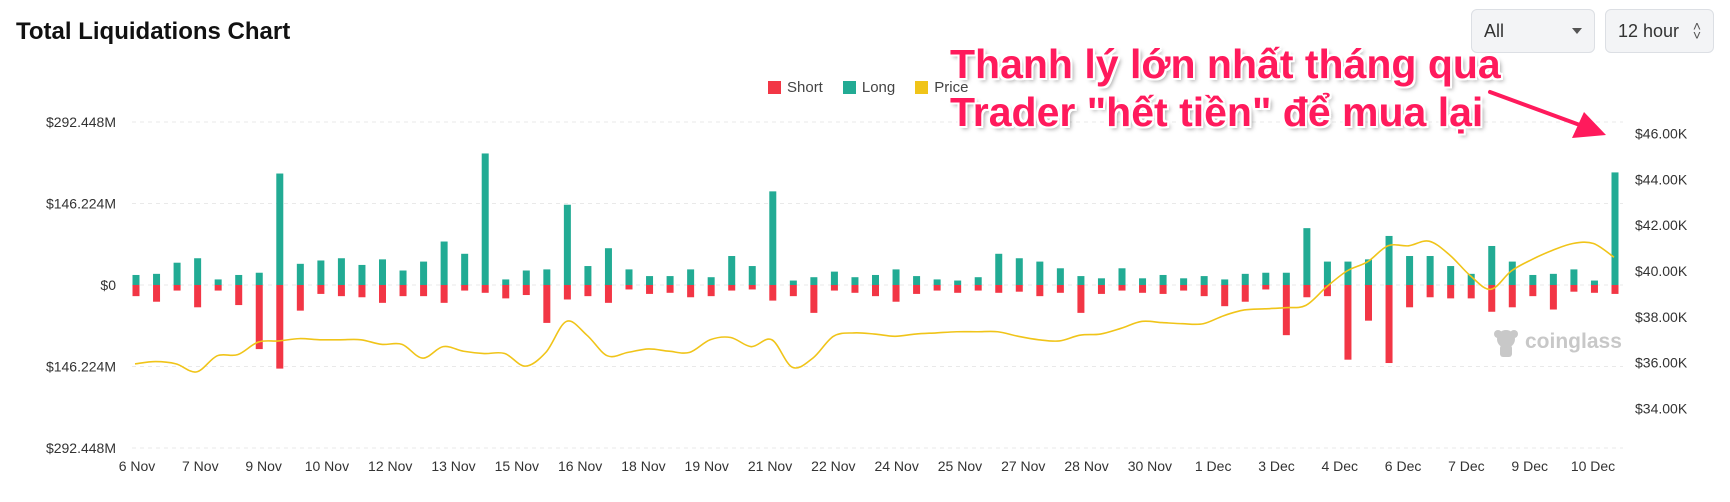 This screenshot has width=1730, height=502. I want to click on legend-item-long: Long, so click(868, 87).